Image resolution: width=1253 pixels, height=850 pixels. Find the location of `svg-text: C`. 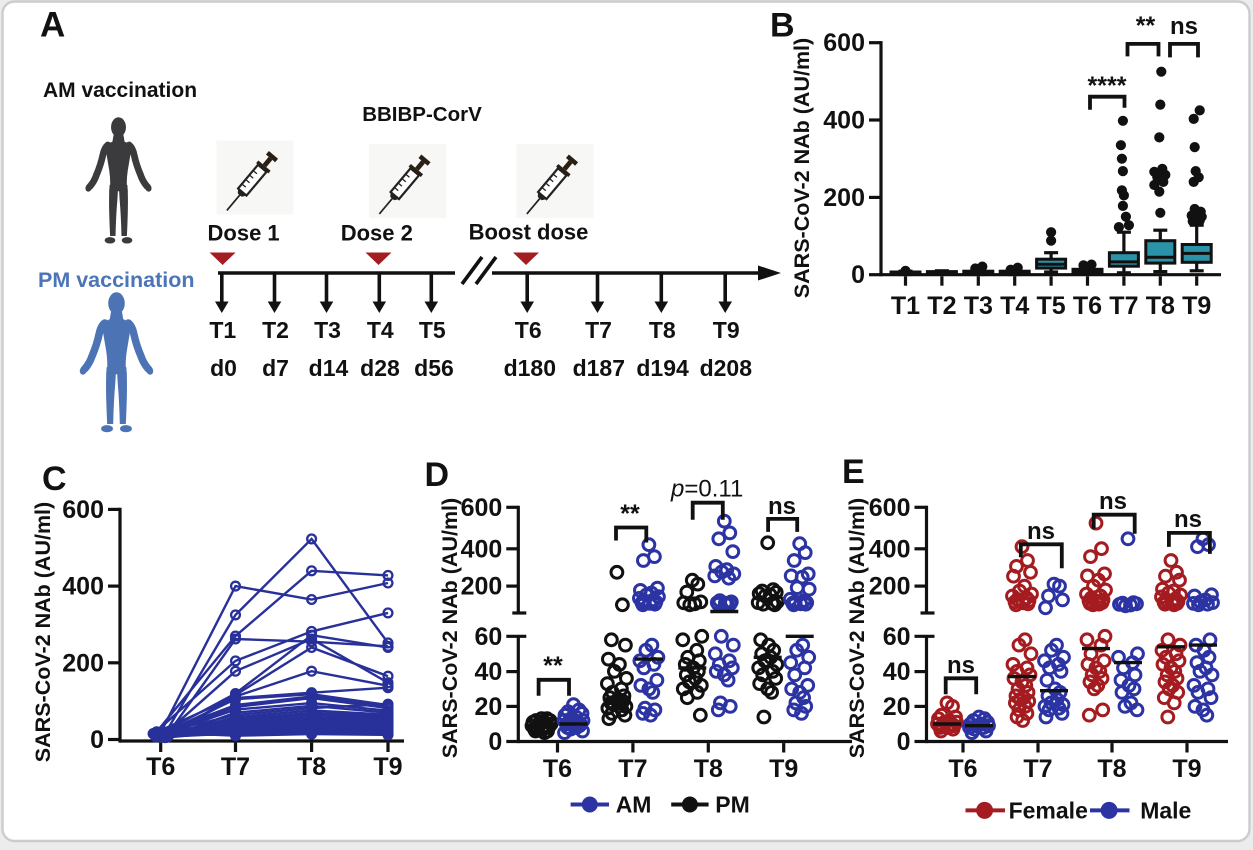

svg-text: C is located at coordinates (54, 479).